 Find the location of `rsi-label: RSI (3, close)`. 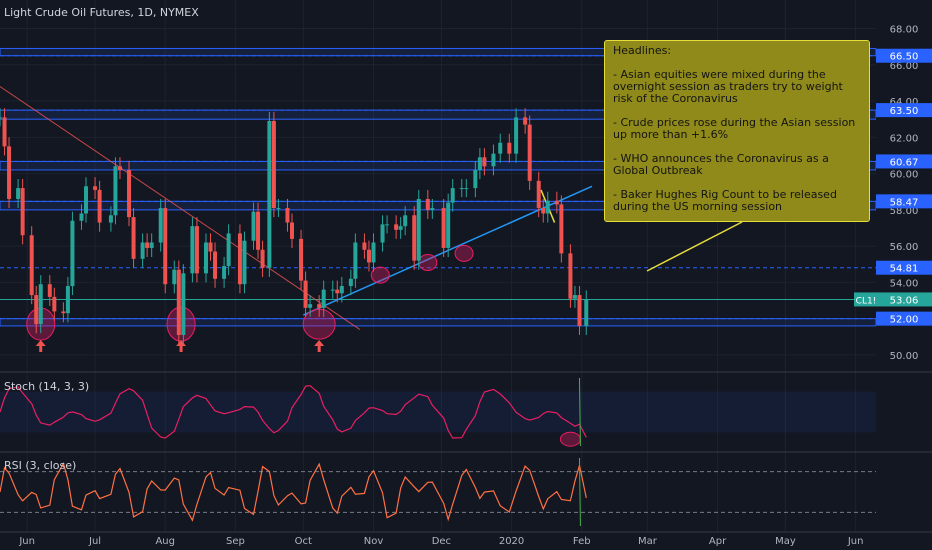

rsi-label: RSI (3, close) is located at coordinates (40, 465).